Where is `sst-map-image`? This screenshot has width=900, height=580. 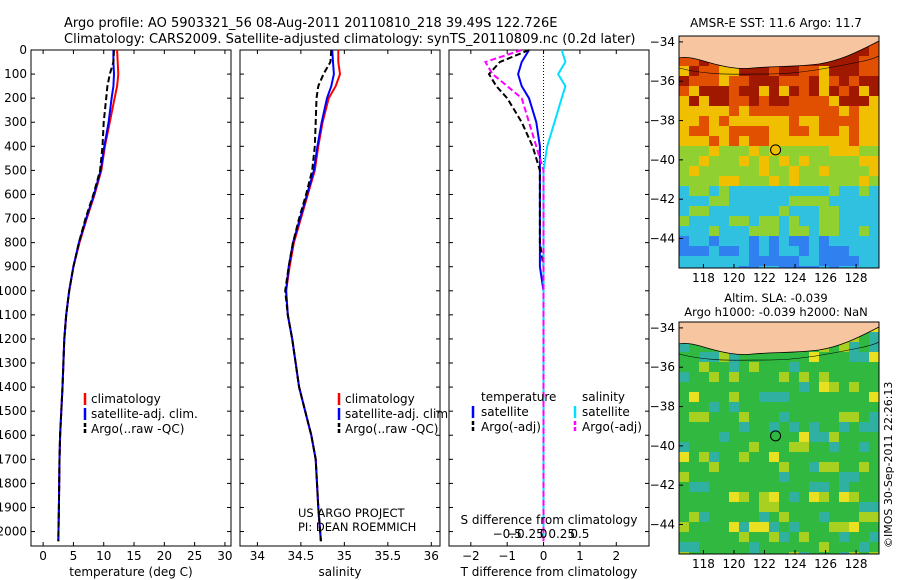 sst-map-image is located at coordinates (779, 152).